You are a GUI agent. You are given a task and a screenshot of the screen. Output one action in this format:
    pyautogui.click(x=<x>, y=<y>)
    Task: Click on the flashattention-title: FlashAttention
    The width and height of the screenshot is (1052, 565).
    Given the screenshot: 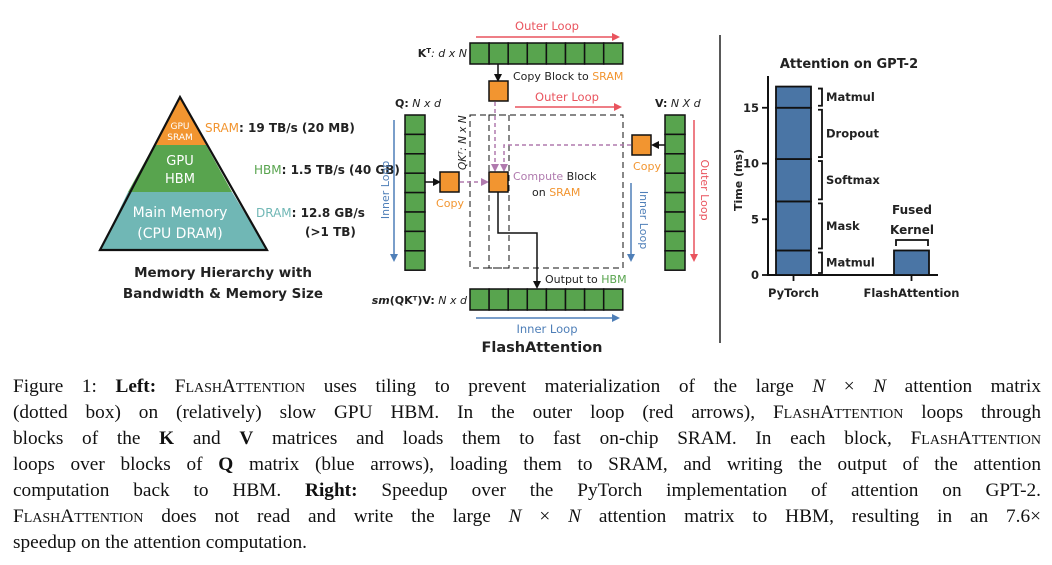 What is the action you would take?
    pyautogui.click(x=541, y=348)
    